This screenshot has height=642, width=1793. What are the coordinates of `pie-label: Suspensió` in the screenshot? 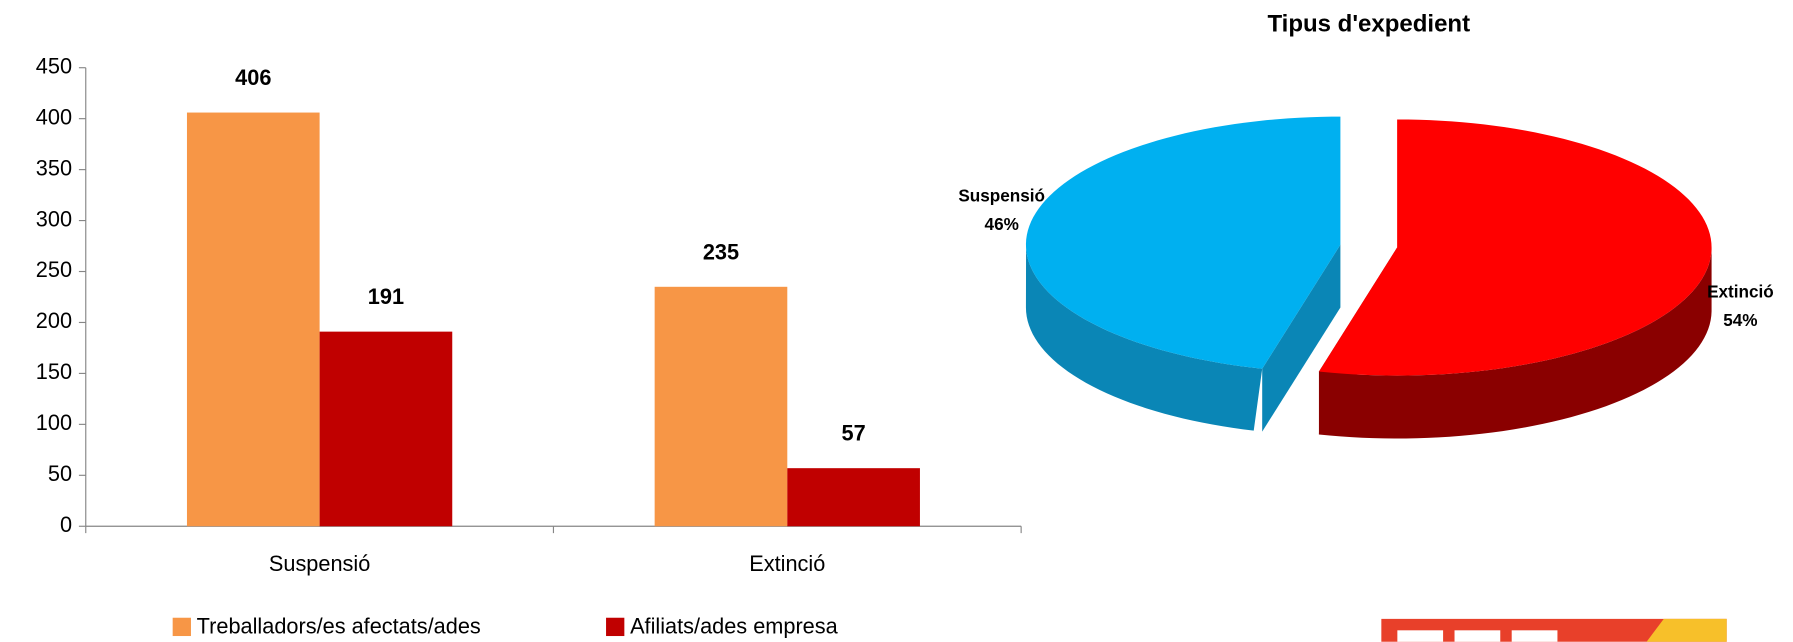 It's located at (1001, 195).